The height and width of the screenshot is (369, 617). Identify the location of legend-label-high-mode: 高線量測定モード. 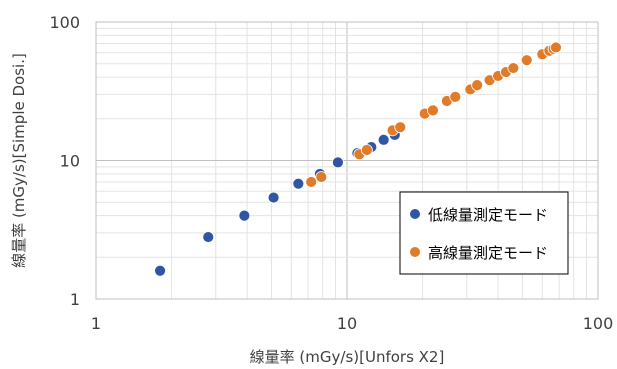
(488, 253).